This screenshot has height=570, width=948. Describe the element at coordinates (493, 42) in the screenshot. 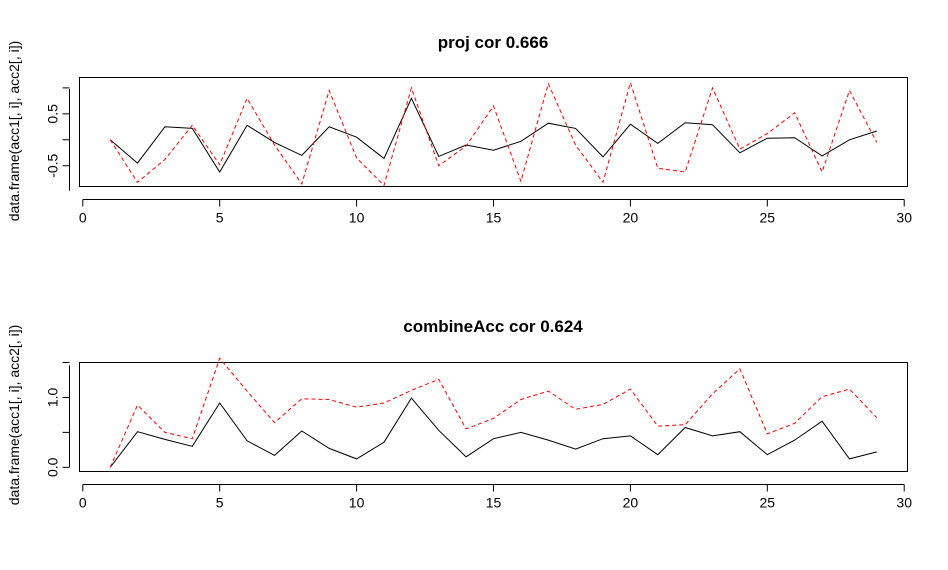

I see `chart-title: proj cor 0.666` at that location.